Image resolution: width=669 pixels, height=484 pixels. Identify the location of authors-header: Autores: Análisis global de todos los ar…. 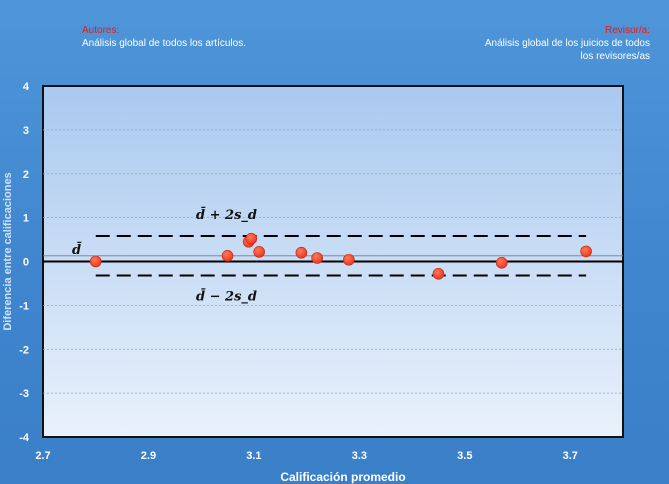
(164, 37).